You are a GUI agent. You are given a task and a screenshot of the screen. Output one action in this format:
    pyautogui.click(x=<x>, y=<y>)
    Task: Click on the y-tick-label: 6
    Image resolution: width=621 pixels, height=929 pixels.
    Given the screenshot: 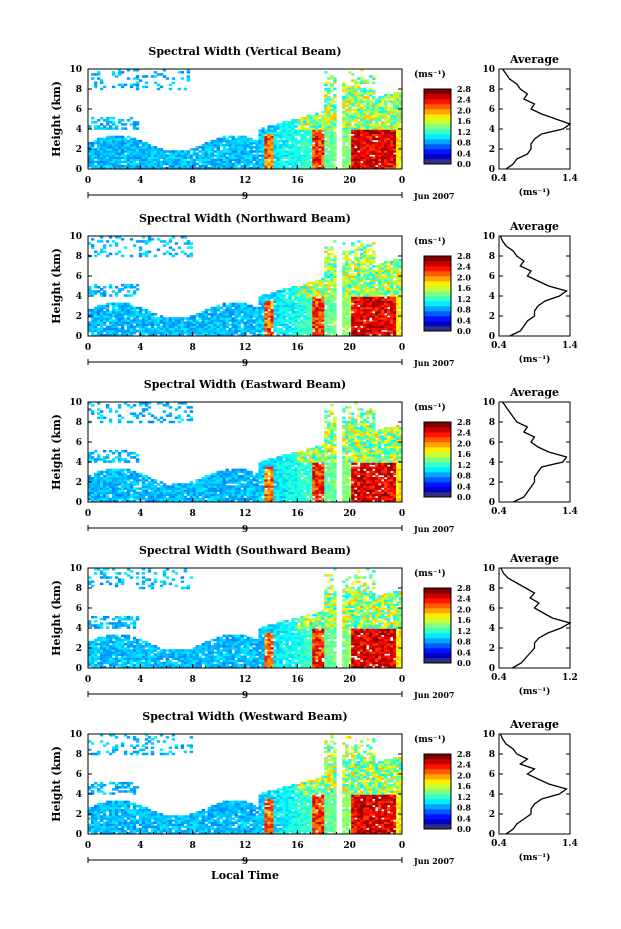 What is the action you would take?
    pyautogui.click(x=79, y=277)
    